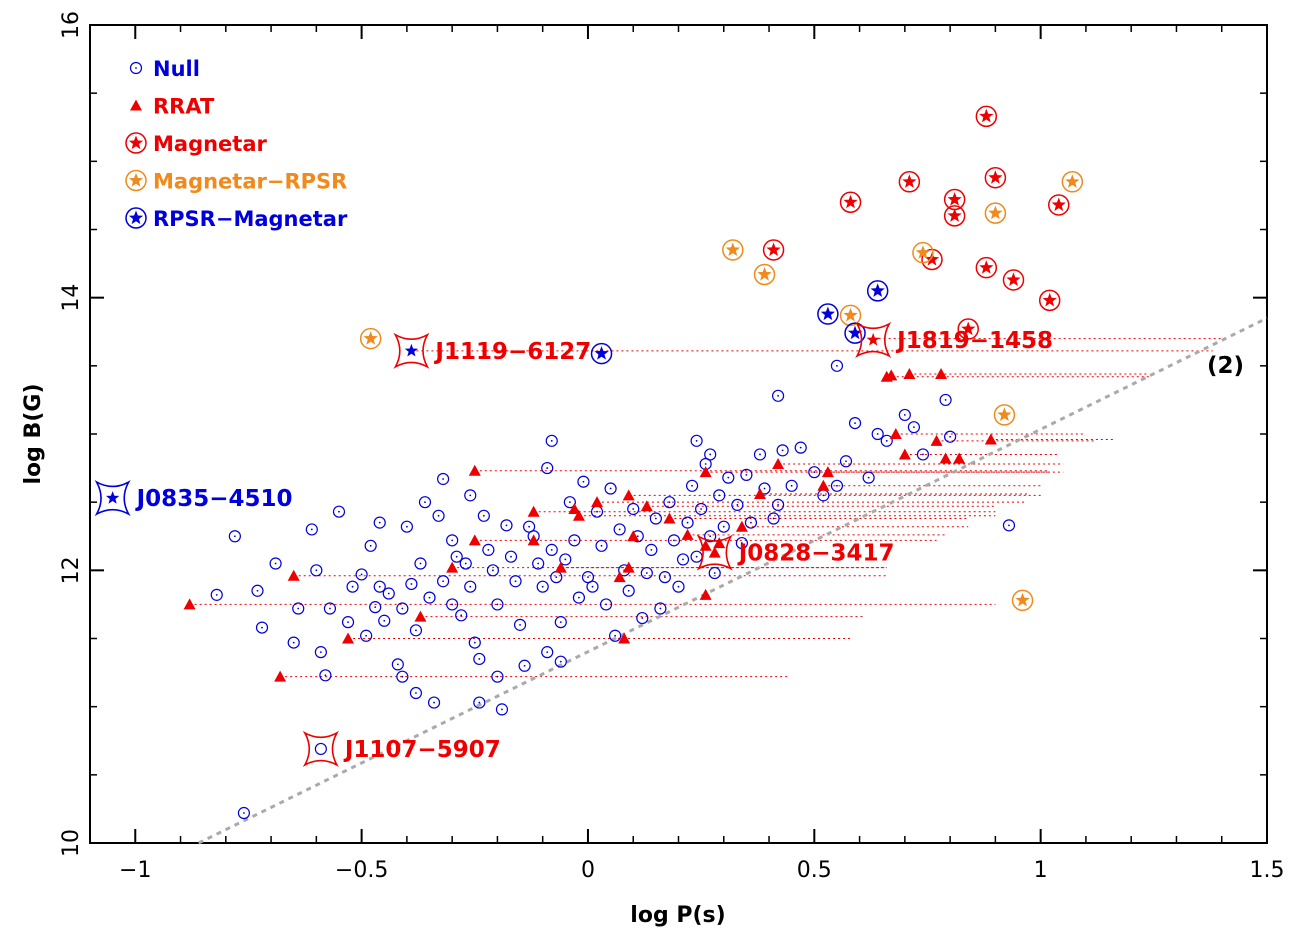 This screenshot has width=1295, height=937. Describe the element at coordinates (71, 25) in the screenshot. I see `y-tick-label: 16` at that location.